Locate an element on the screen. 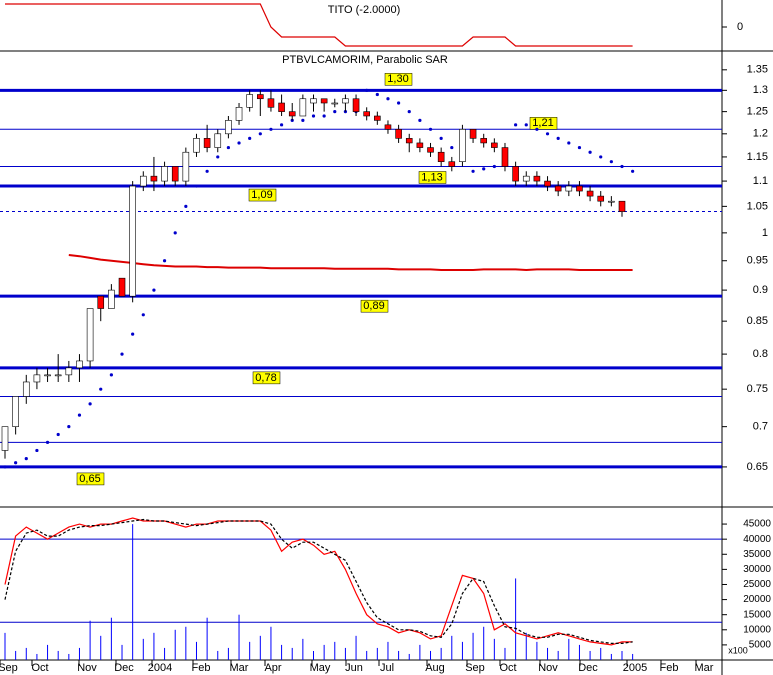 The image size is (773, 675). x-tick-label: Aug is located at coordinates (435, 668).